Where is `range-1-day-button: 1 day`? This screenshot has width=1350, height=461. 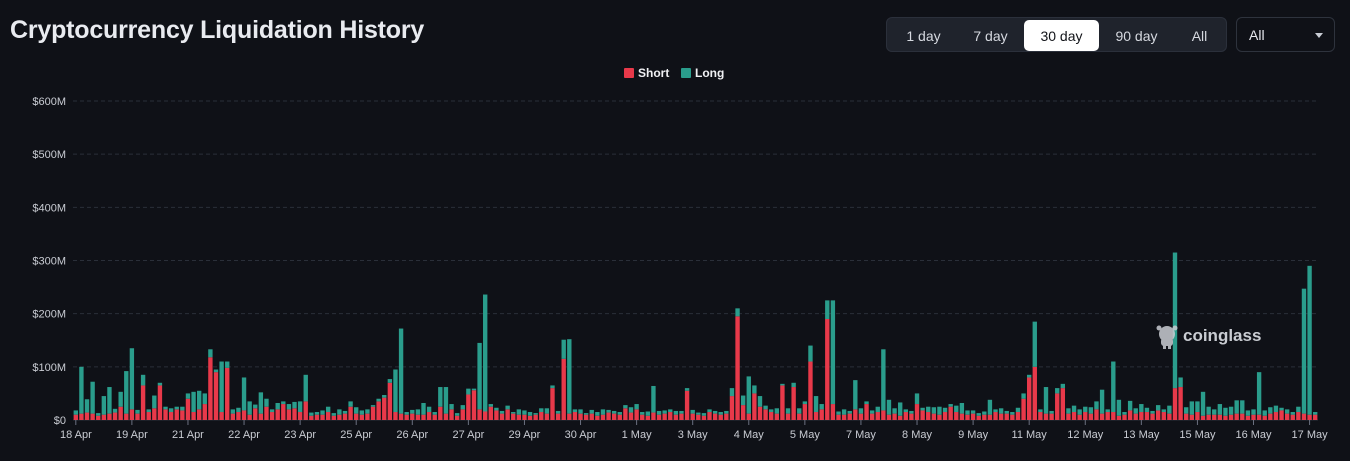
range-1-day-button: 1 day is located at coordinates (923, 35).